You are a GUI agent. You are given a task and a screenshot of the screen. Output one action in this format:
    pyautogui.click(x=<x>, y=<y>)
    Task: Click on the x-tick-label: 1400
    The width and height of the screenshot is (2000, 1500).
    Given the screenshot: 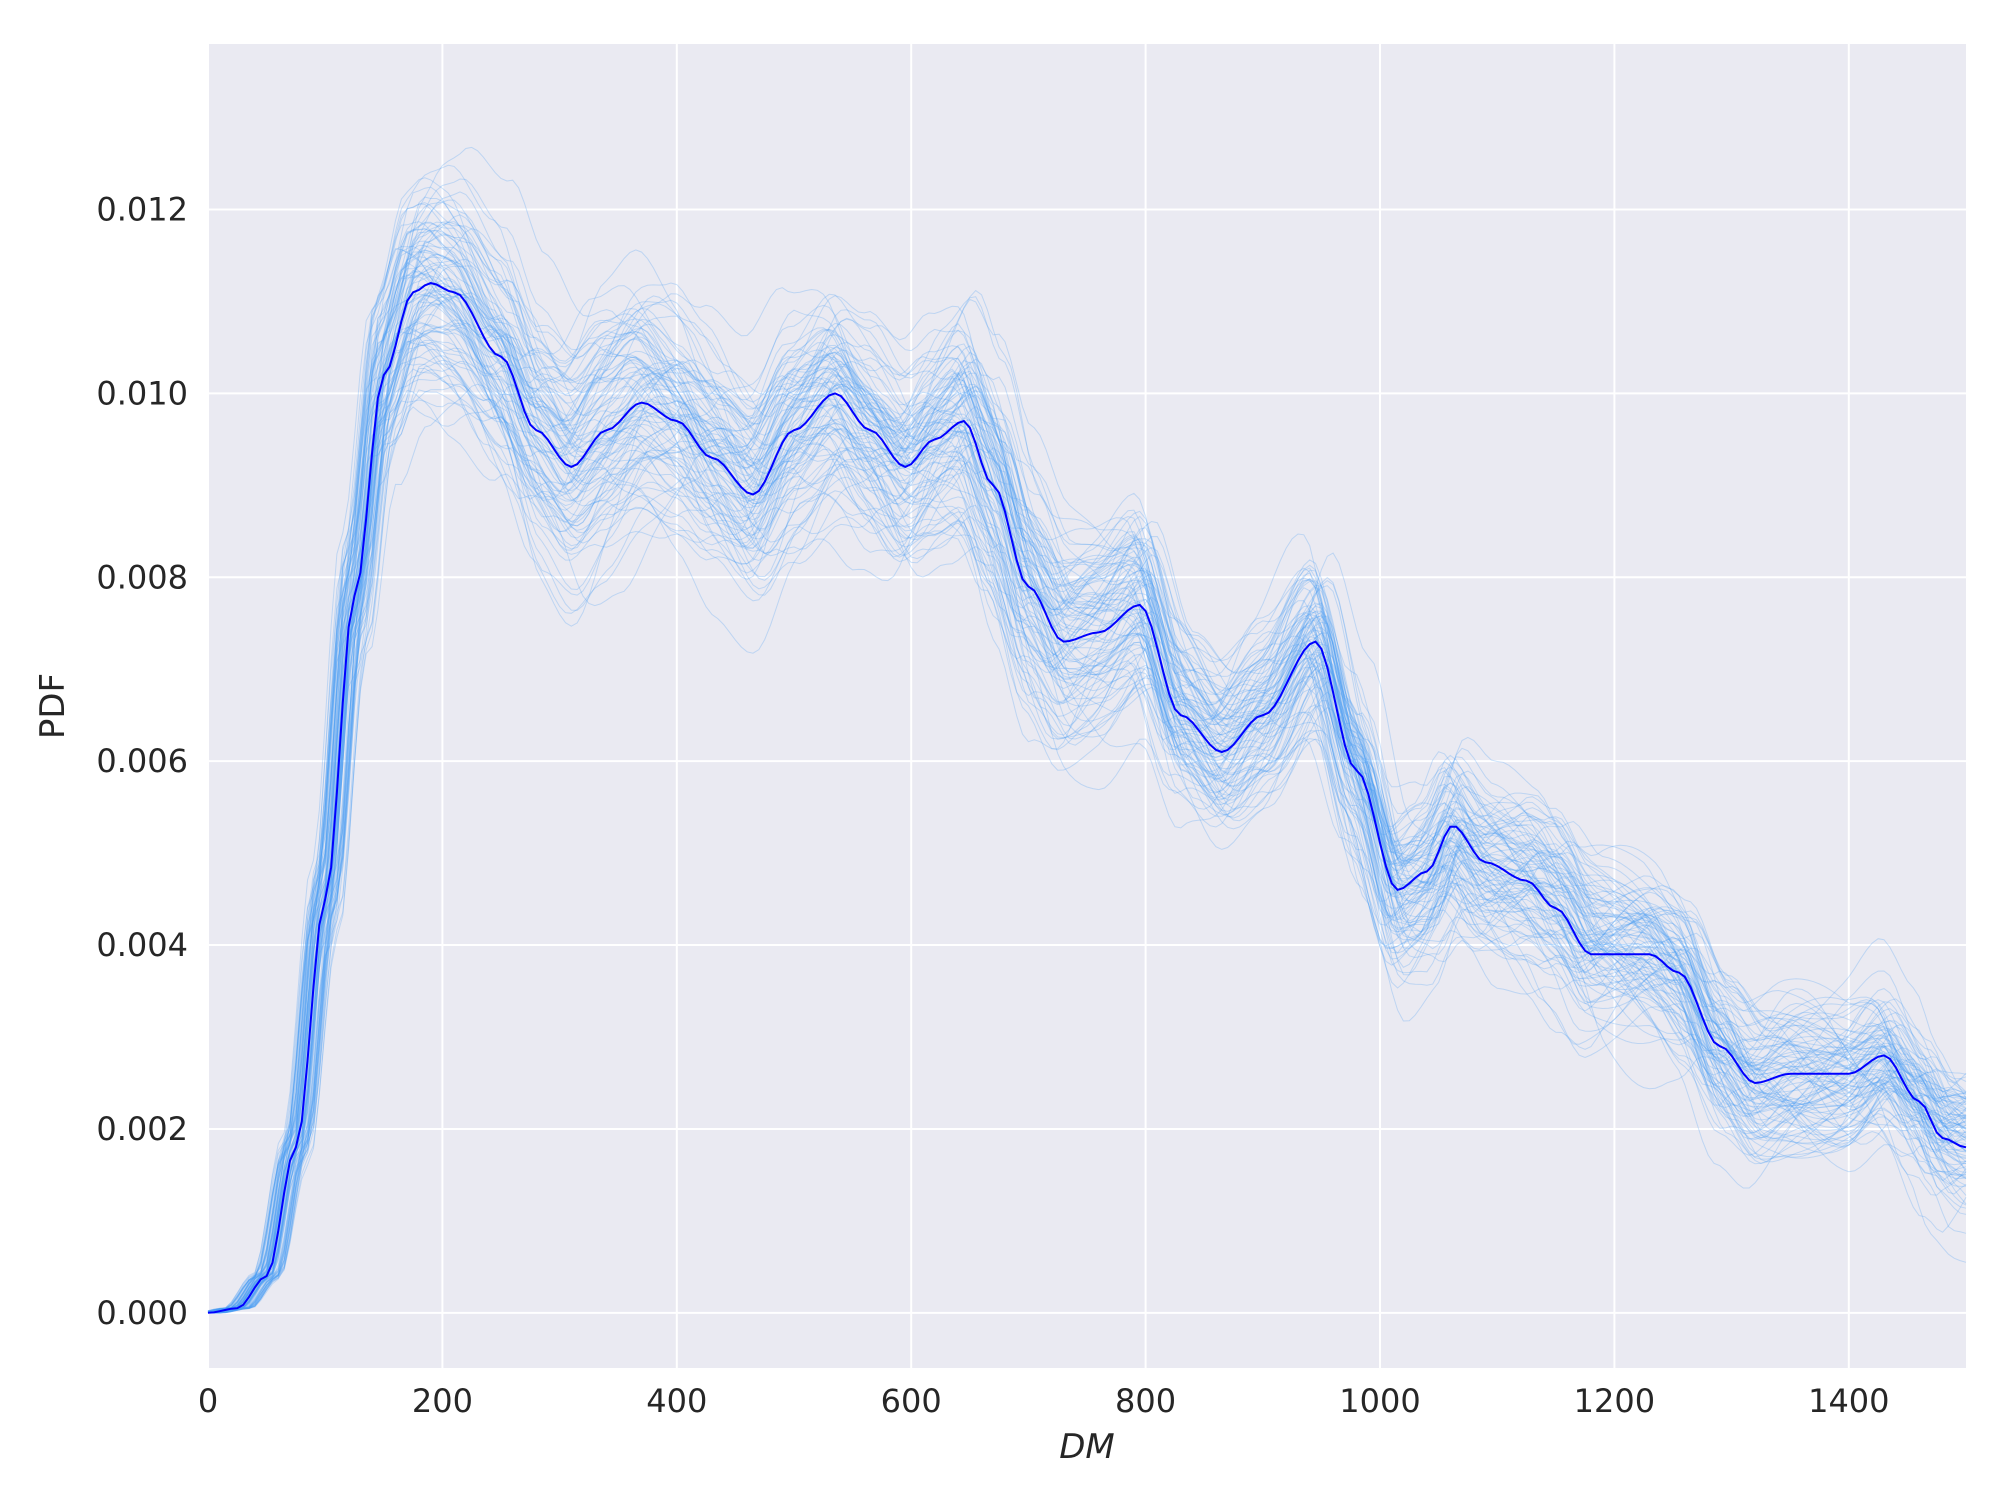 What is the action you would take?
    pyautogui.click(x=1848, y=1401)
    